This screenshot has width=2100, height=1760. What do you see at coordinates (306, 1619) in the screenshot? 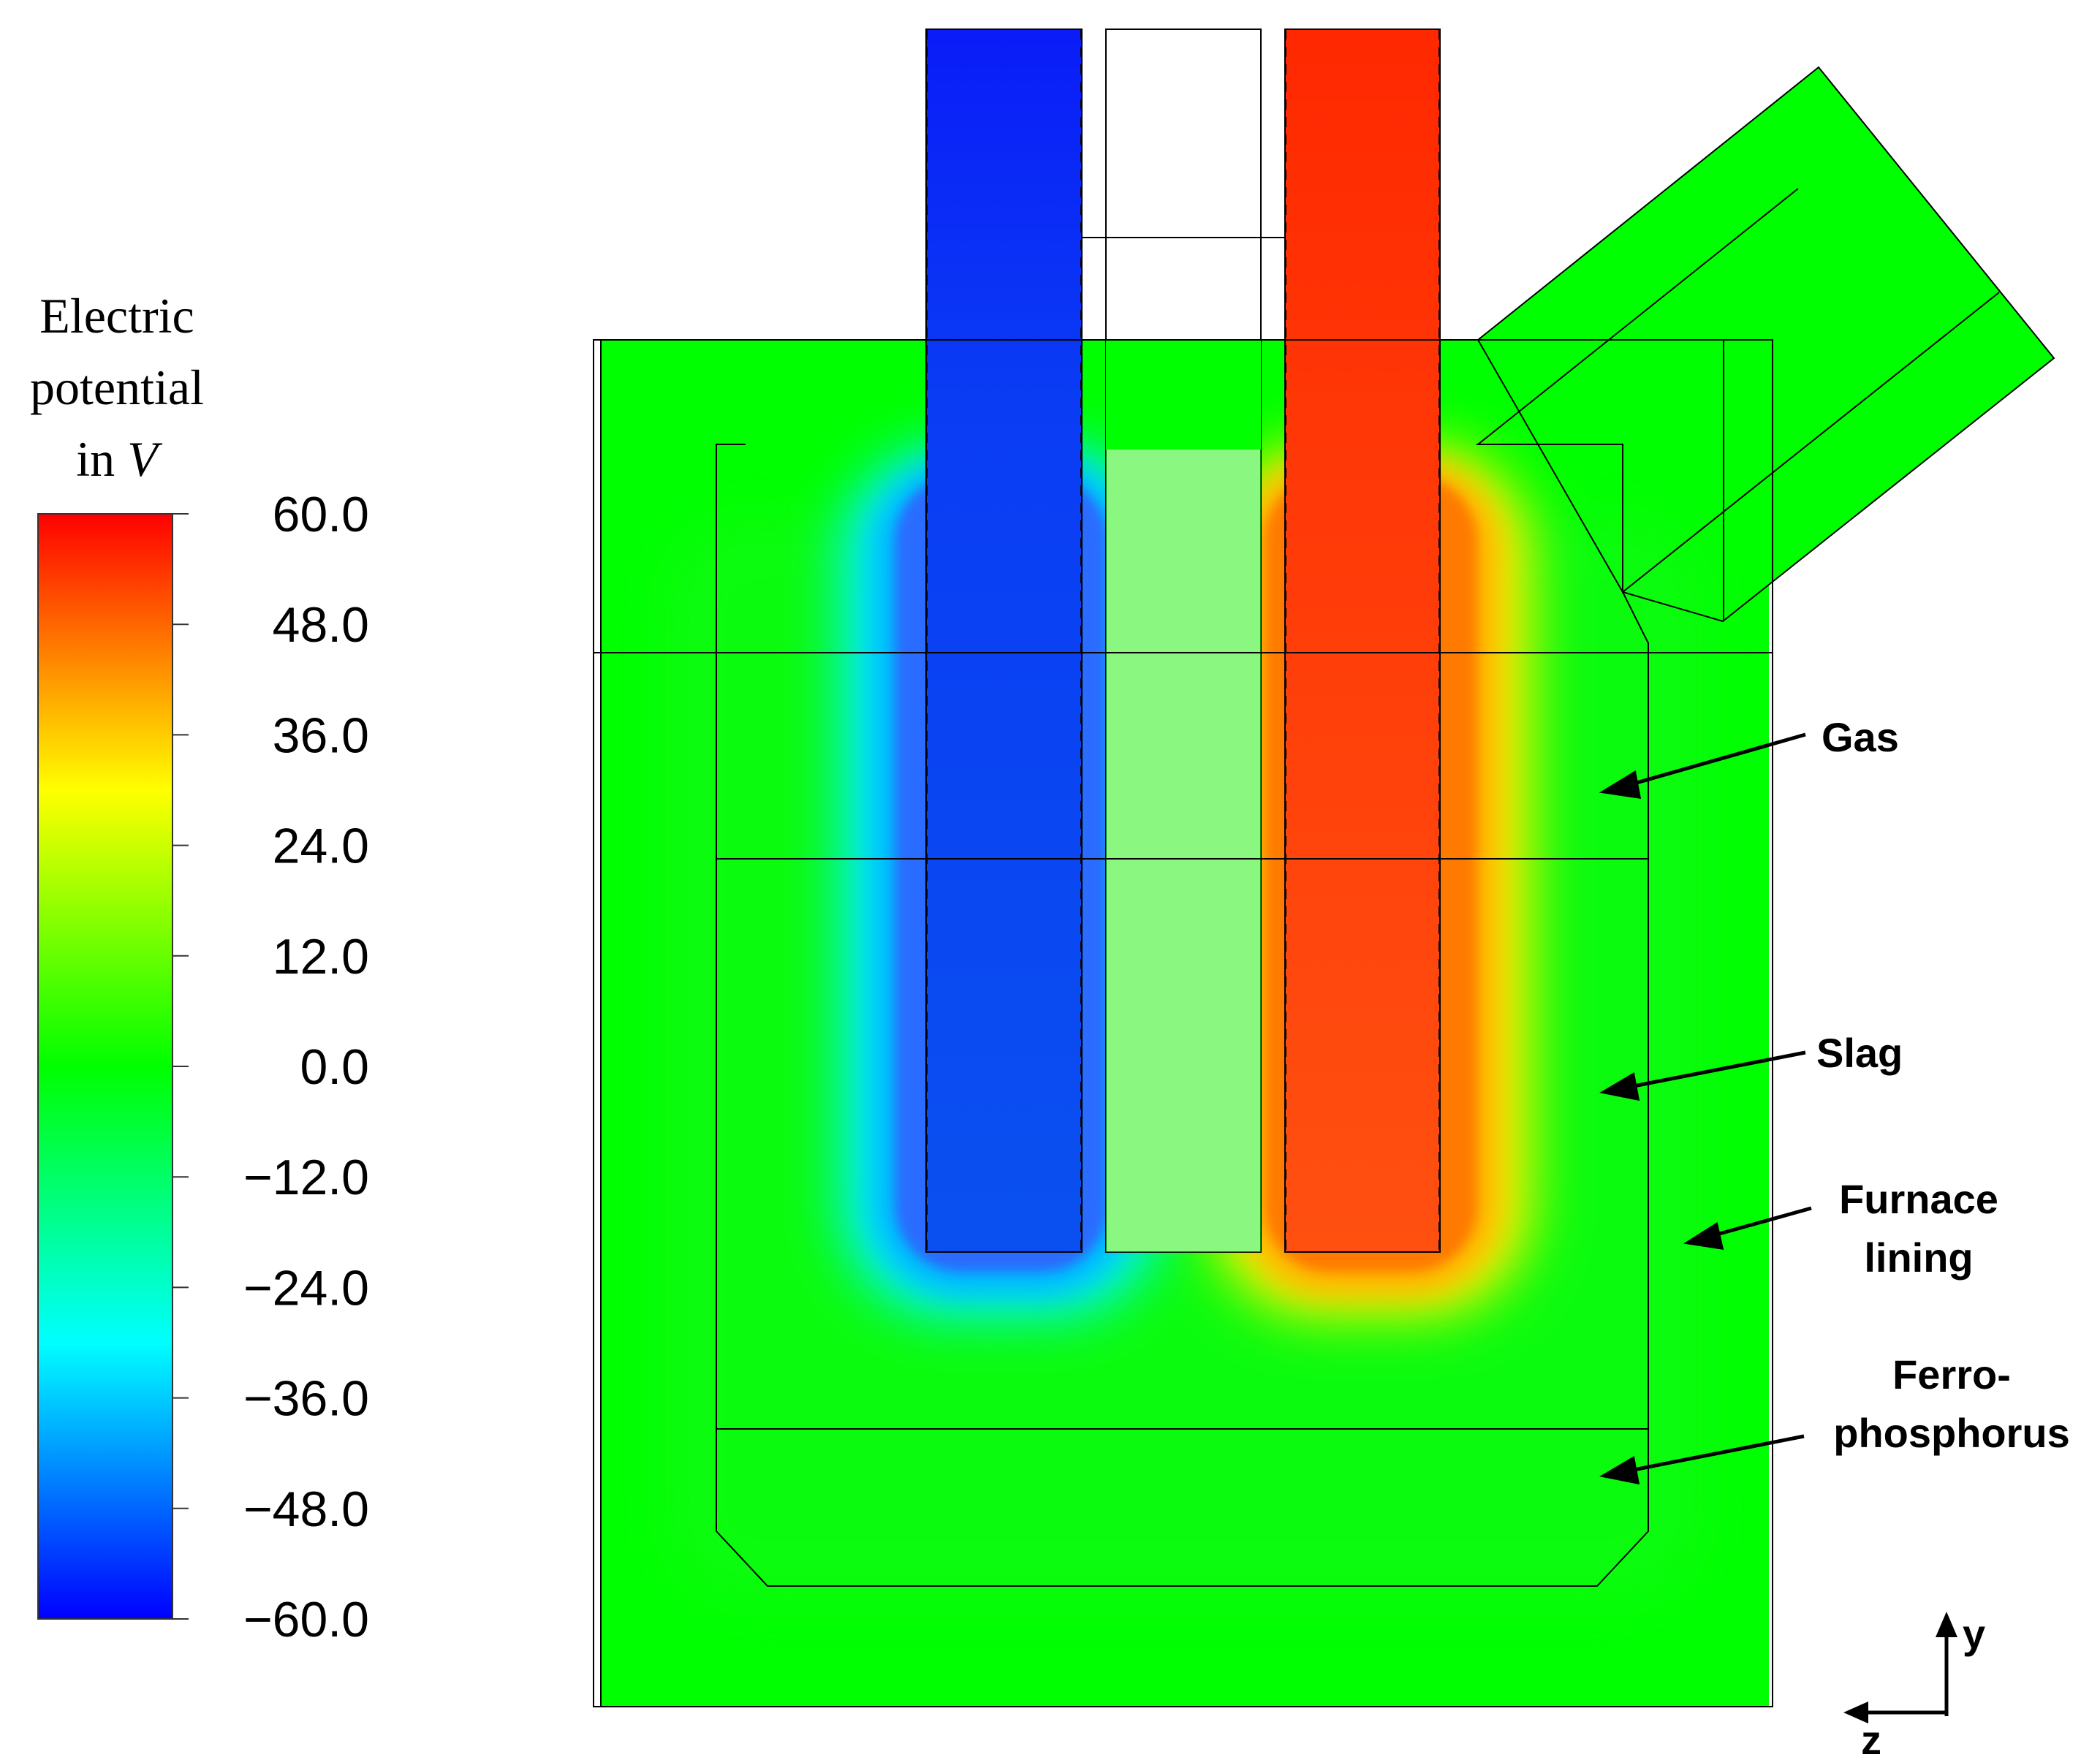
I see `colorbar-tick-label: −60.0` at bounding box center [306, 1619].